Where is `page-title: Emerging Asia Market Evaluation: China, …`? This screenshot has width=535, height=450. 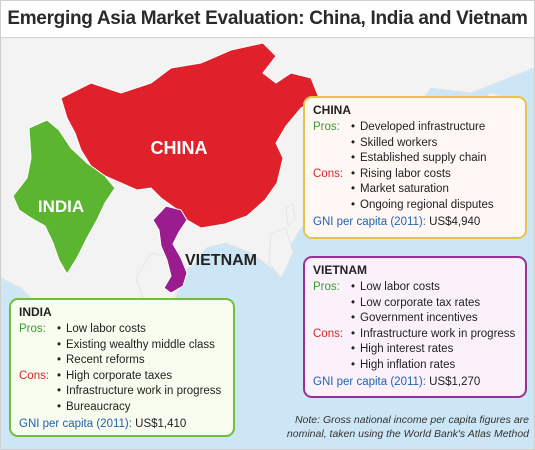
page-title: Emerging Asia Market Evaluation: China, … is located at coordinates (267, 19).